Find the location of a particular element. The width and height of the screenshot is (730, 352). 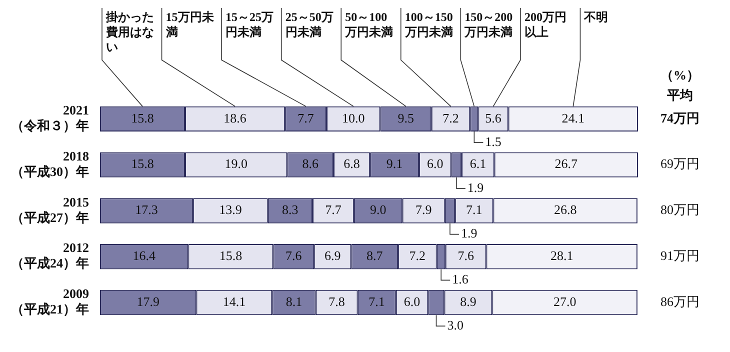

data-label: 13.9 is located at coordinates (230, 210).